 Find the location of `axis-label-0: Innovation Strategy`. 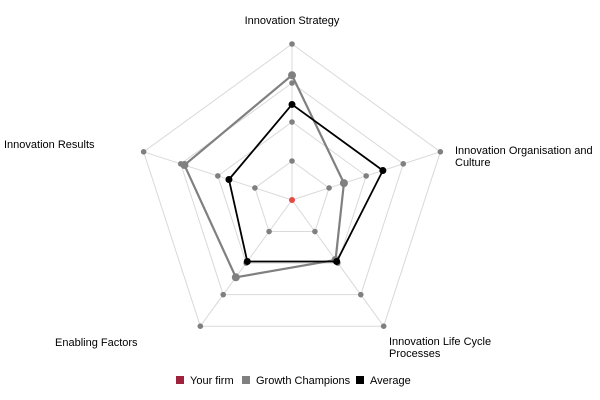

axis-label-0: Innovation Strategy is located at coordinates (292, 21).